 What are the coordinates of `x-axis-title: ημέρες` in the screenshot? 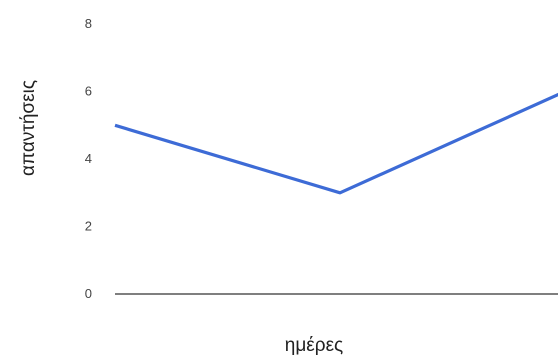 It's located at (314, 345).